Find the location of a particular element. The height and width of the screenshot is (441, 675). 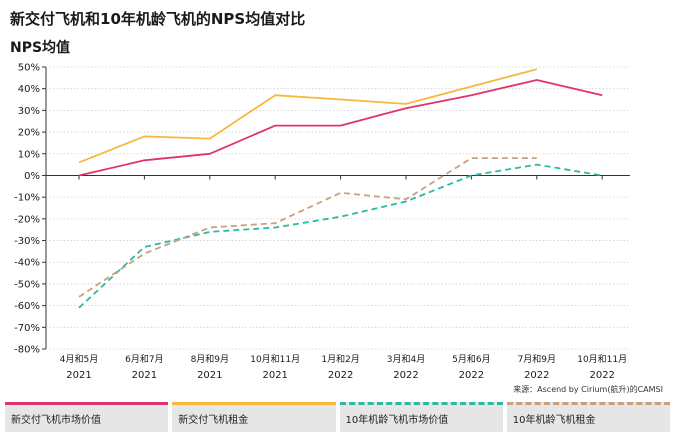

y-tick-label: -50% is located at coordinates (27, 284).